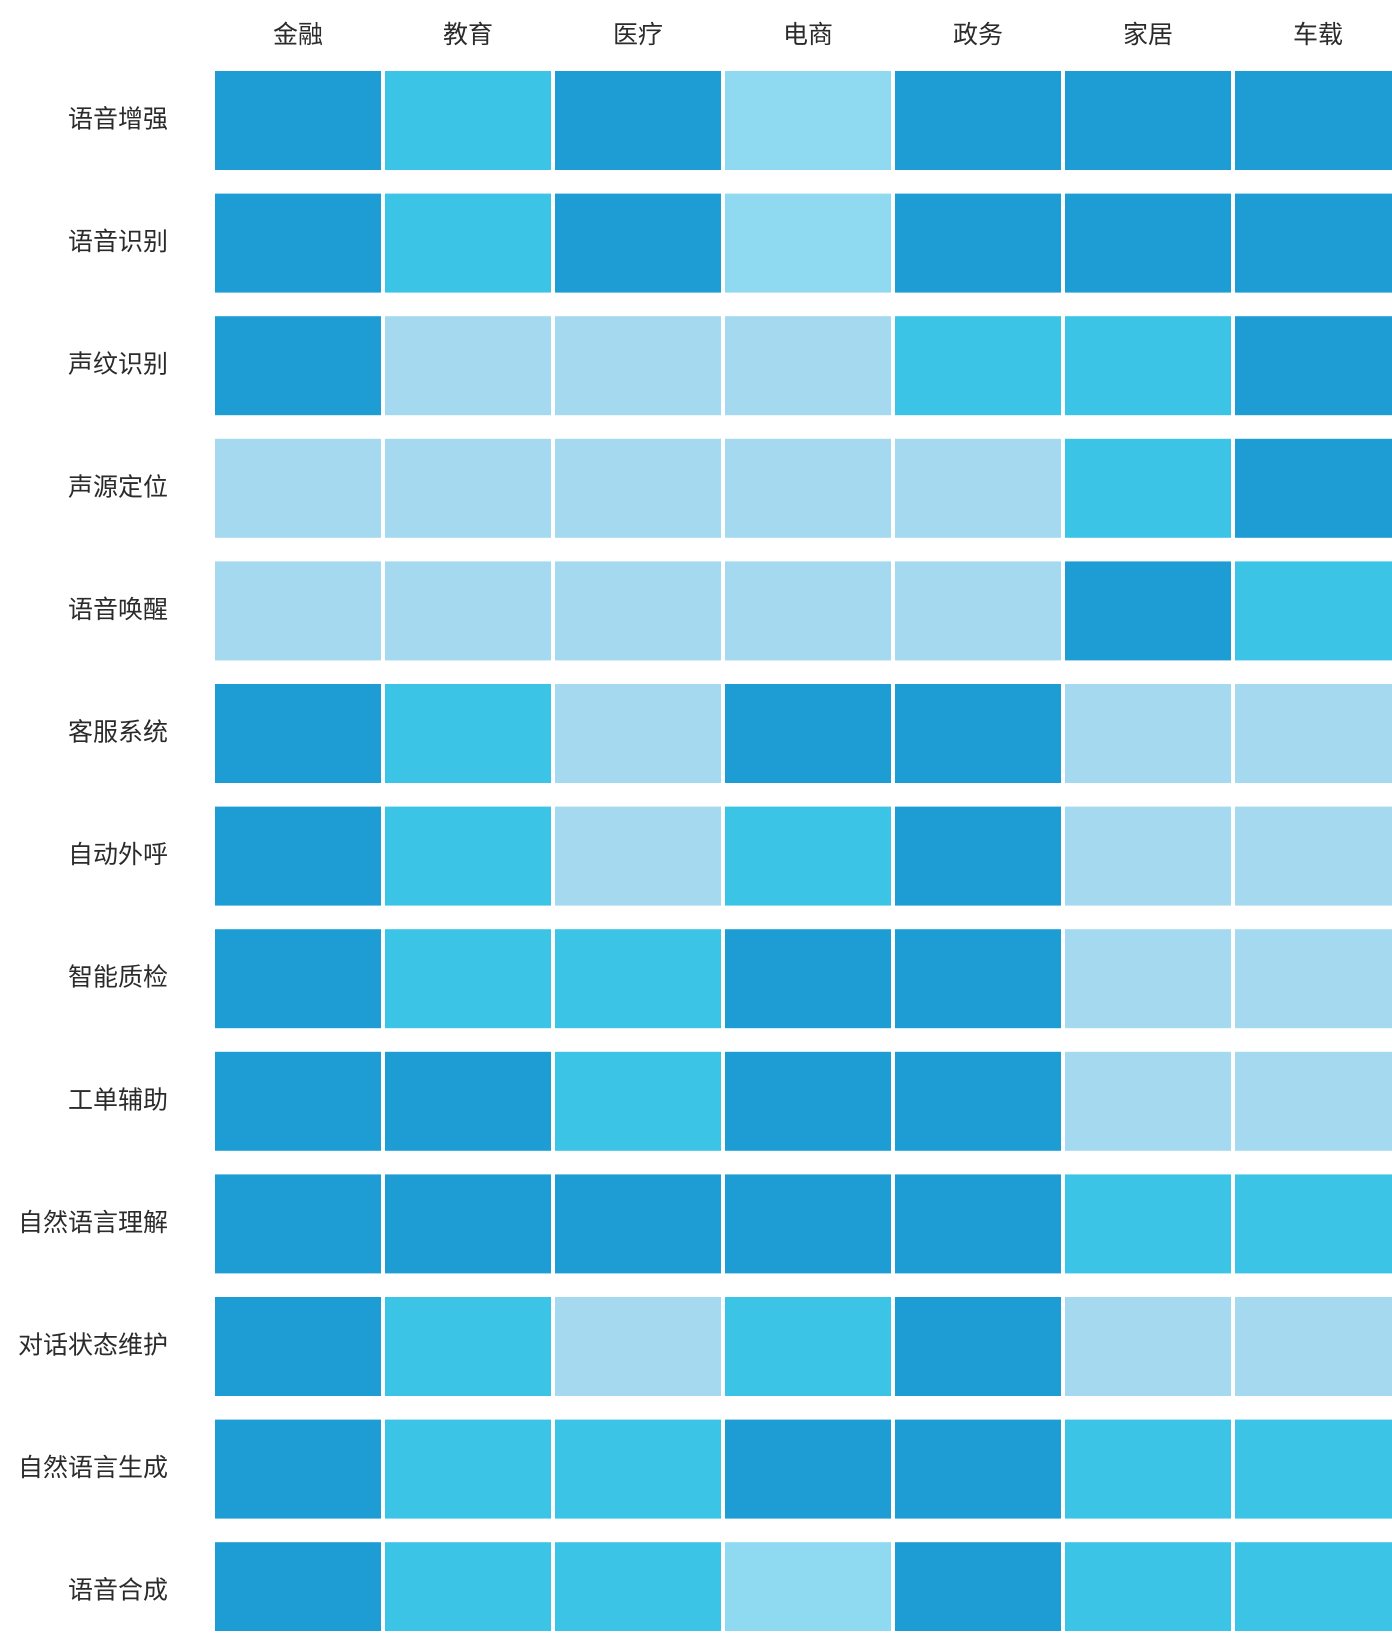 This screenshot has width=1392, height=1635. What do you see at coordinates (118, 241) in the screenshot?
I see `row-label: 语音识别` at bounding box center [118, 241].